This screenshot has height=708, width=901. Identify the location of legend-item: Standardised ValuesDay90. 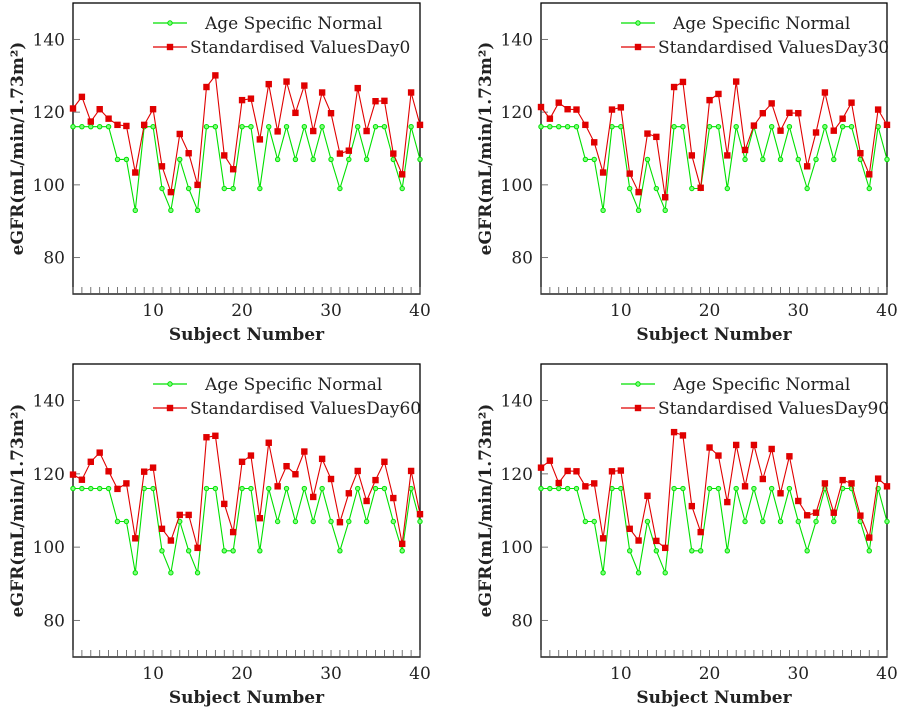
(755, 409).